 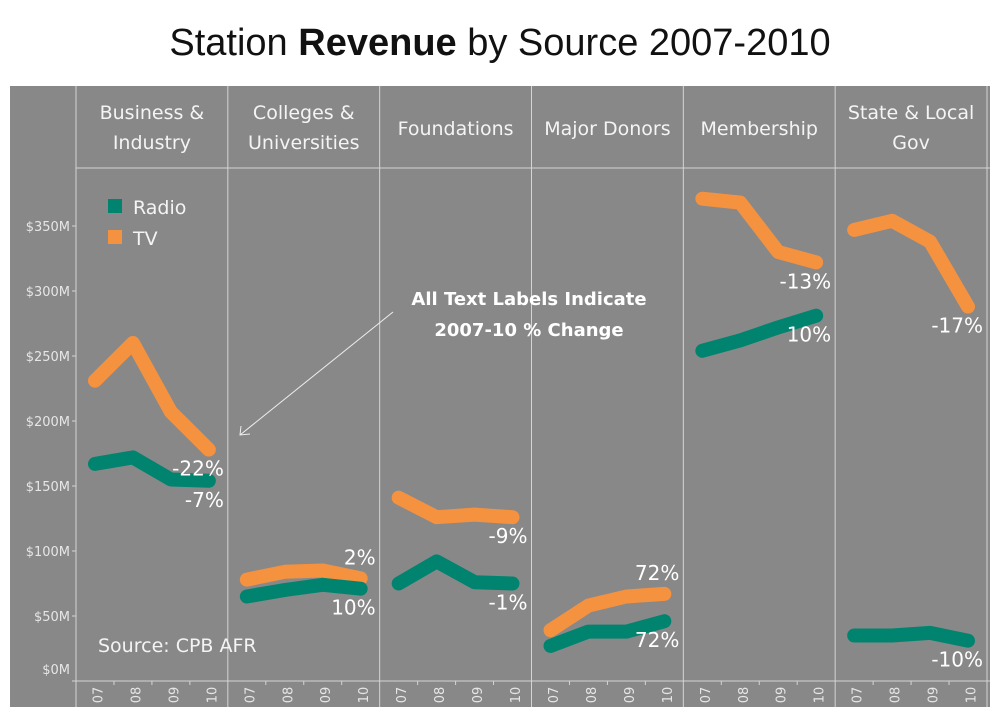 I want to click on legend-tv-label: TV, so click(x=145, y=239).